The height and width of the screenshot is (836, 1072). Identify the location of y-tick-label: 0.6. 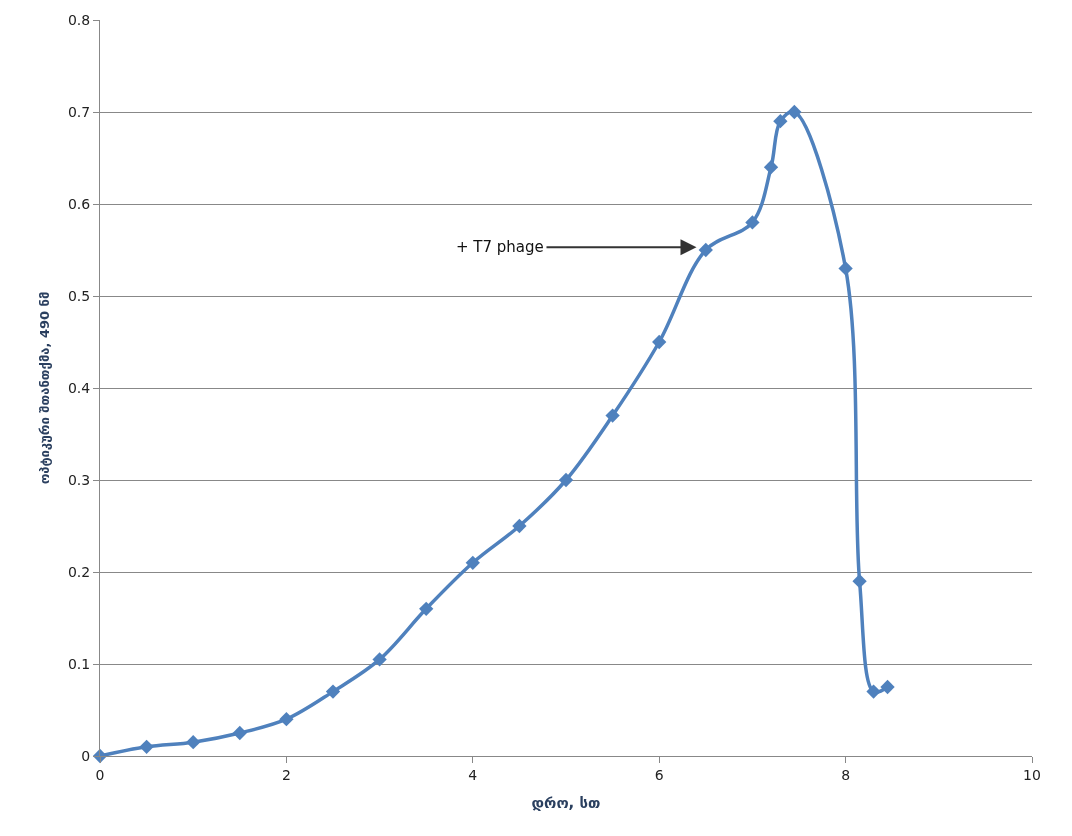
(79, 203).